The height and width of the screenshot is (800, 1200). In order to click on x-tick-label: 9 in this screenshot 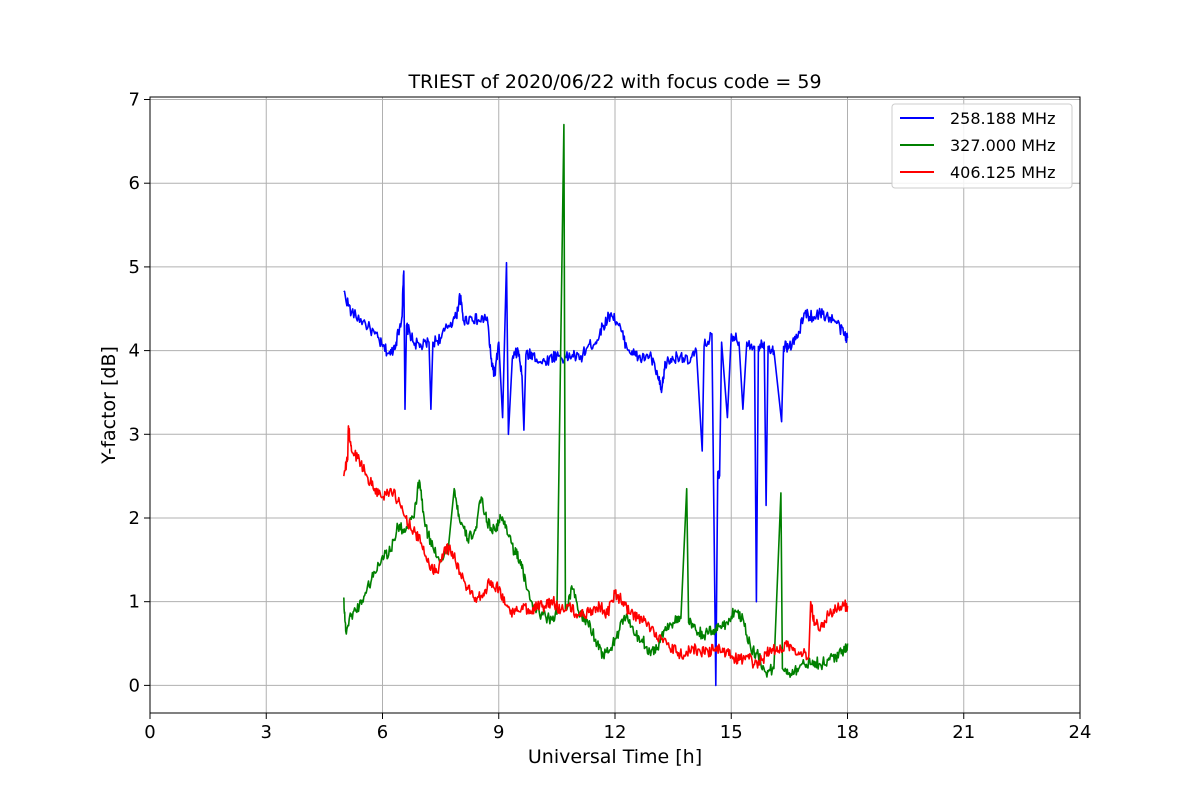, I will do `click(498, 732)`.